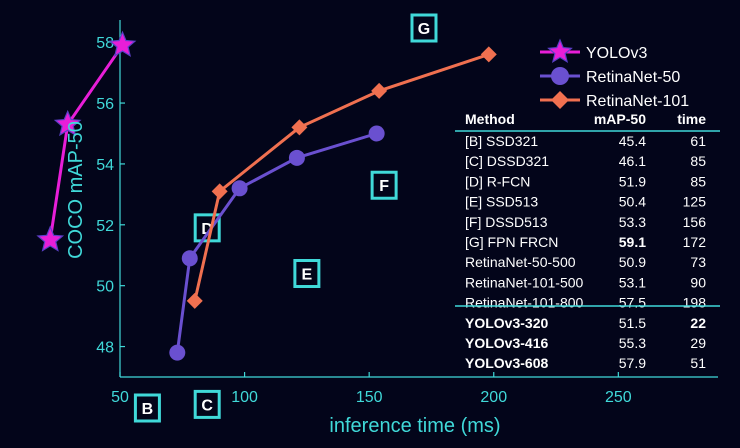 The width and height of the screenshot is (740, 448). I want to click on legend-label-retinanet-101: RetinaNet-101, so click(637, 101).